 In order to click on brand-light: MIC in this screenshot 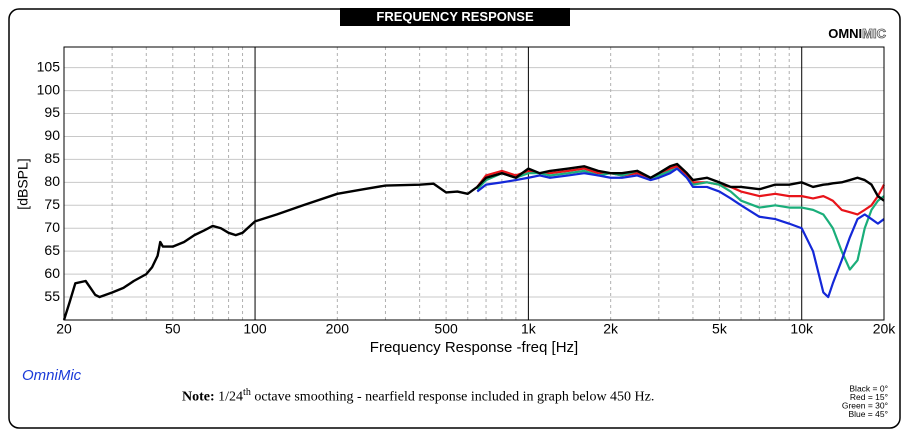, I will do `click(874, 33)`.